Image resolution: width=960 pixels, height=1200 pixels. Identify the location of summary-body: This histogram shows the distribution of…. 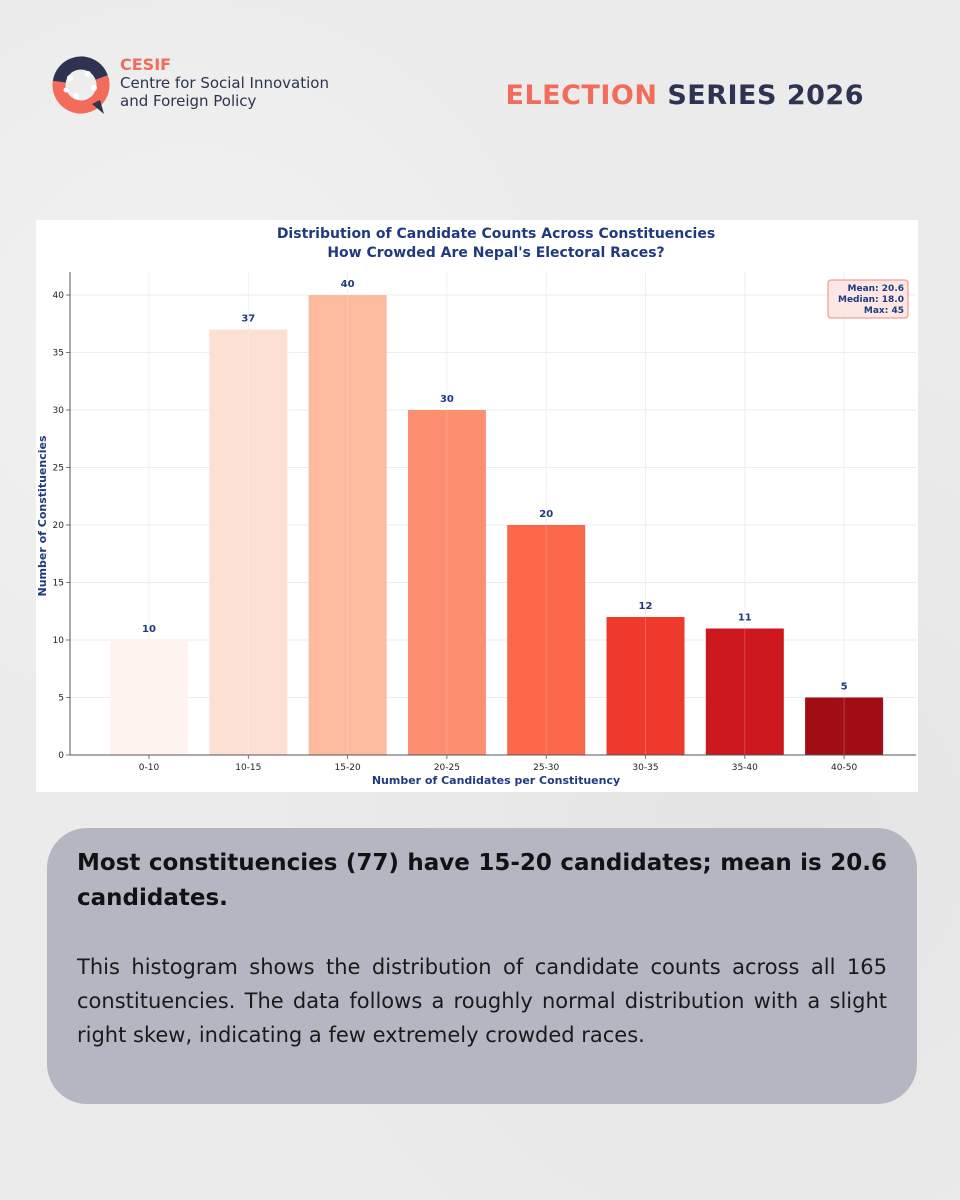
(482, 1001).